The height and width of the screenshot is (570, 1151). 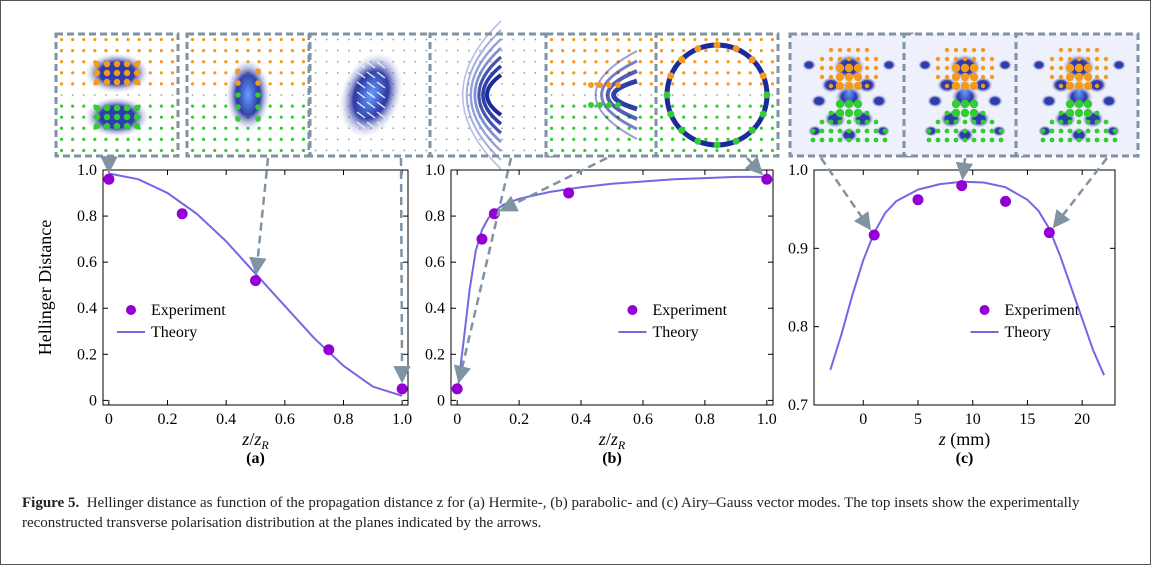 What do you see at coordinates (457, 388) in the screenshot?
I see `experiment-point` at bounding box center [457, 388].